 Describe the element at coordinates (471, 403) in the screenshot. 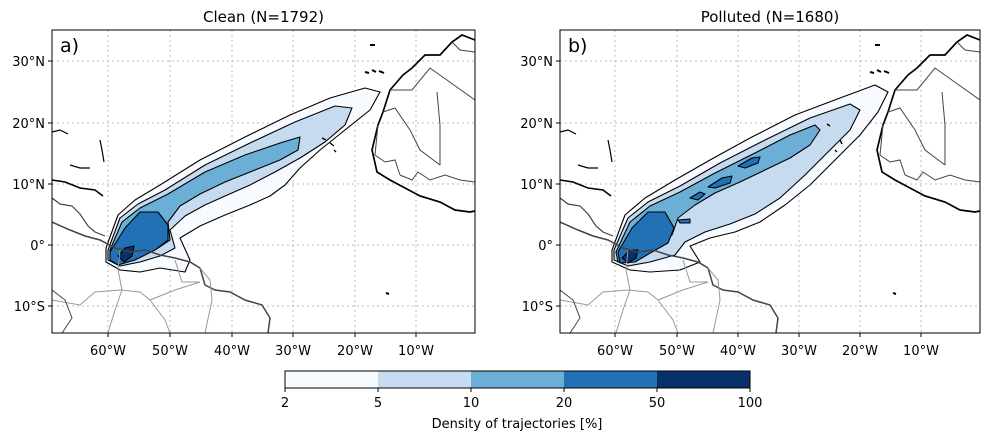

I see `colorbar-tick-label: 10` at that location.